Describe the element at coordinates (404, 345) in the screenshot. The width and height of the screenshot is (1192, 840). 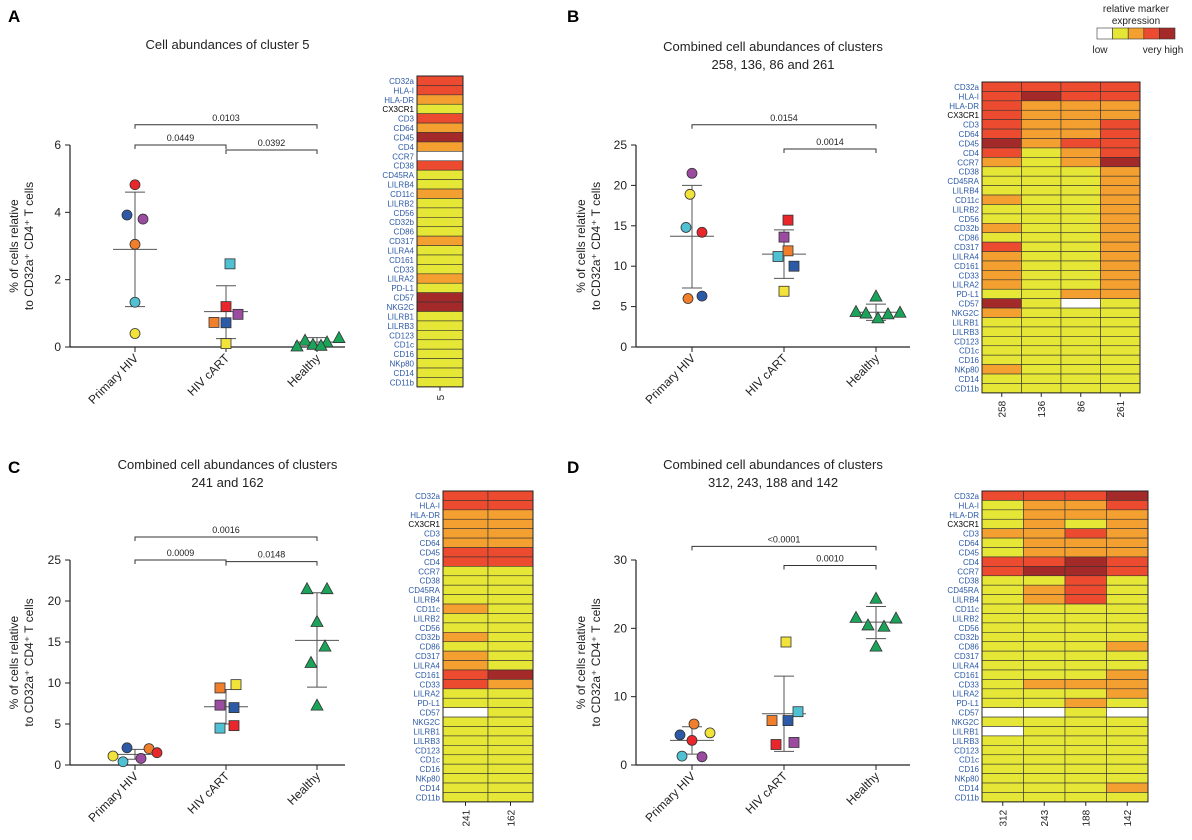
I see `heatmap-marker-label: CD1c` at that location.